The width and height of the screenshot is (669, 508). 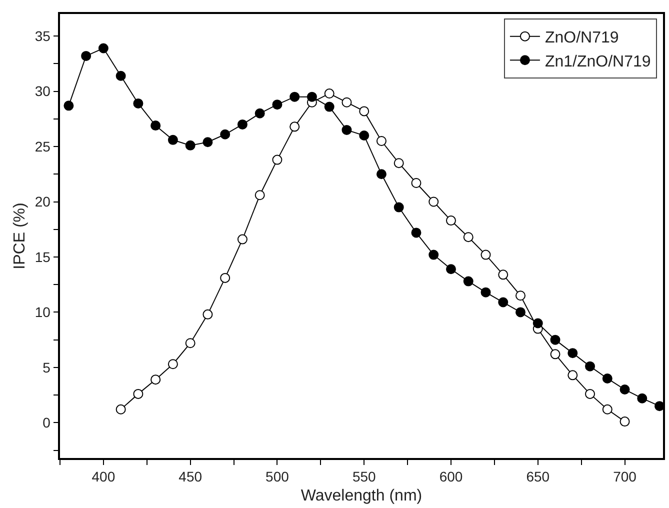 I want to click on x-tick-label: 450, so click(x=190, y=476).